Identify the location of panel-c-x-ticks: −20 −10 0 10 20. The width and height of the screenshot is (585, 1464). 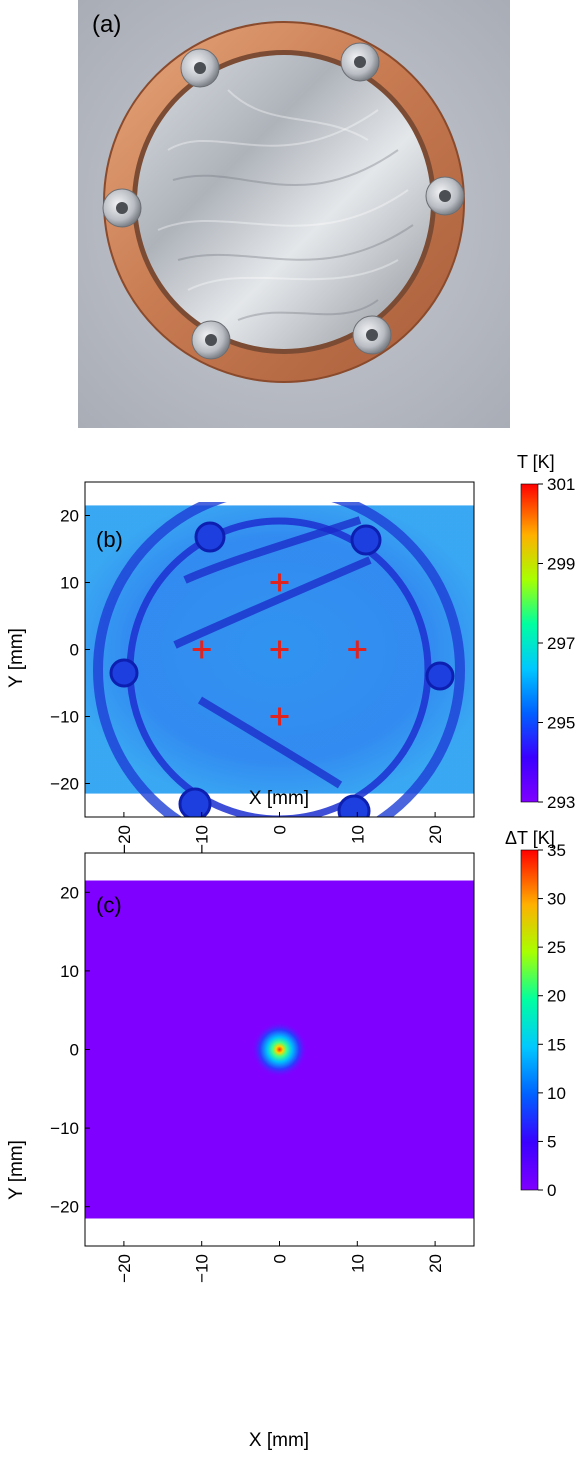
(280, 1262).